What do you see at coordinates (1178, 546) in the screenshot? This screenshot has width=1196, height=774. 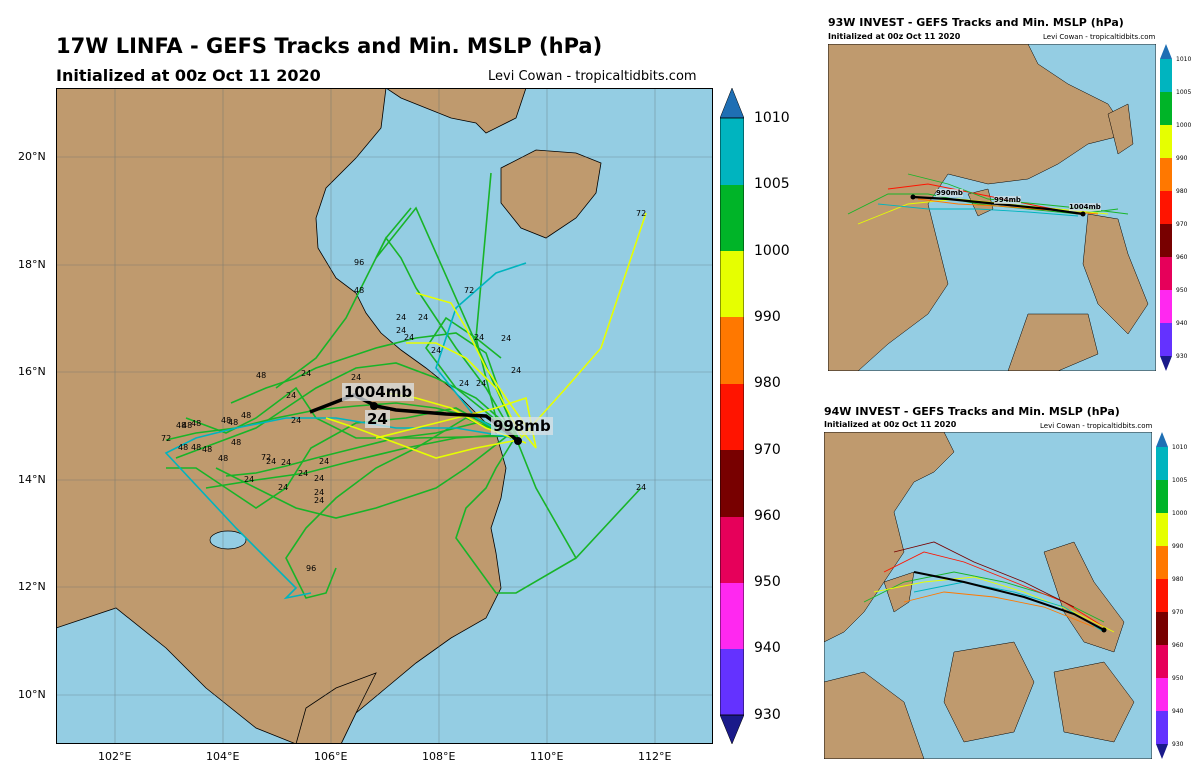 I see `panel-94w-cbar-label-990: 990` at bounding box center [1178, 546].